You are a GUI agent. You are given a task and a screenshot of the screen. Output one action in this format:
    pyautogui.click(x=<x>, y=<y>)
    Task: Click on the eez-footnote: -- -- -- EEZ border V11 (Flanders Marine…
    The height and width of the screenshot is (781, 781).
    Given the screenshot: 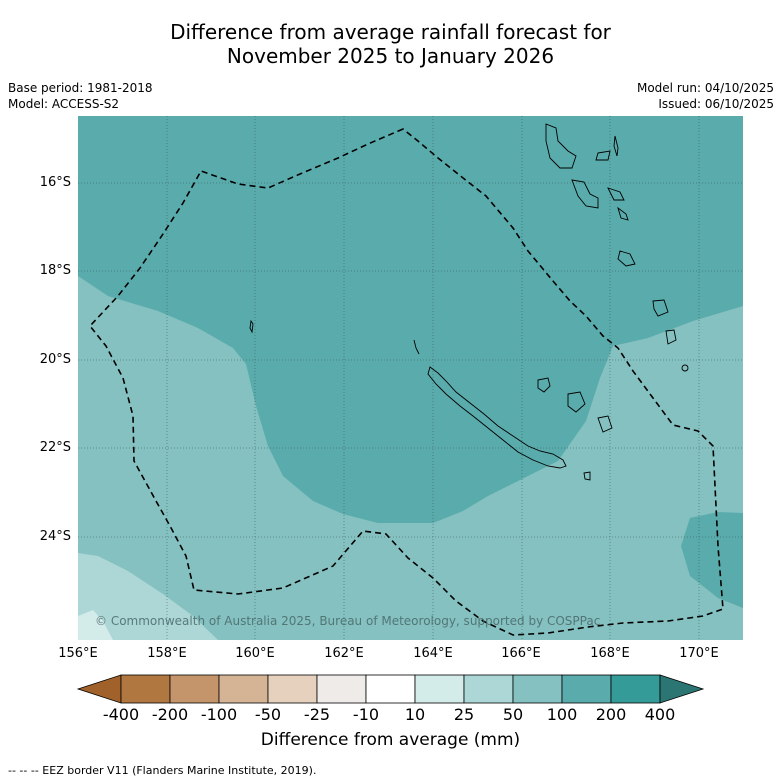 What is the action you would take?
    pyautogui.click(x=162, y=770)
    